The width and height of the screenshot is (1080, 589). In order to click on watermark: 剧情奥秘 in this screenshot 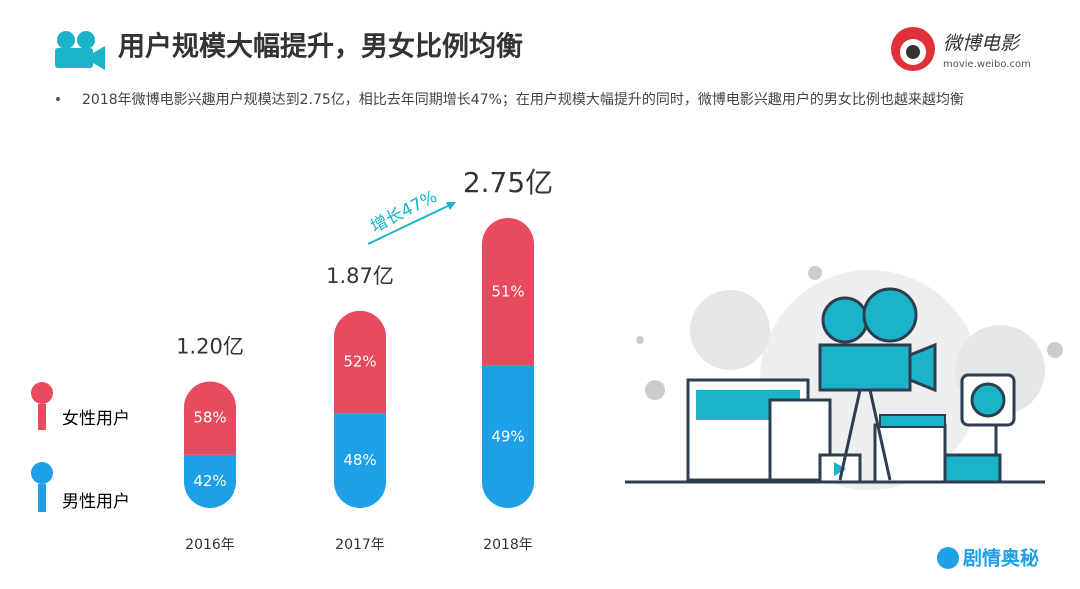, I will do `click(1001, 558)`.